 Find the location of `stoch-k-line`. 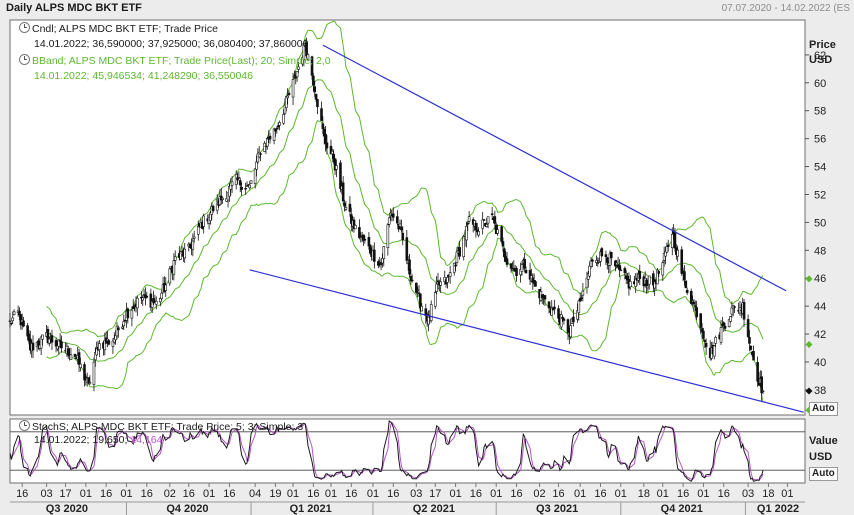

stoch-k-line is located at coordinates (386, 451).